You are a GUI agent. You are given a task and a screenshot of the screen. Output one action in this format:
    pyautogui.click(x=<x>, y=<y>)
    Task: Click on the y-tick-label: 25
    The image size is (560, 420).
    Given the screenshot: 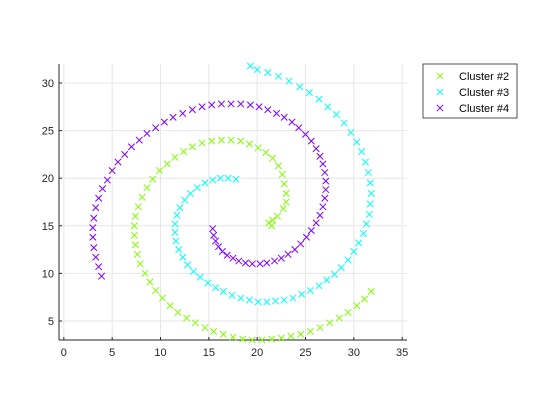 What is the action you would take?
    pyautogui.click(x=48, y=132)
    